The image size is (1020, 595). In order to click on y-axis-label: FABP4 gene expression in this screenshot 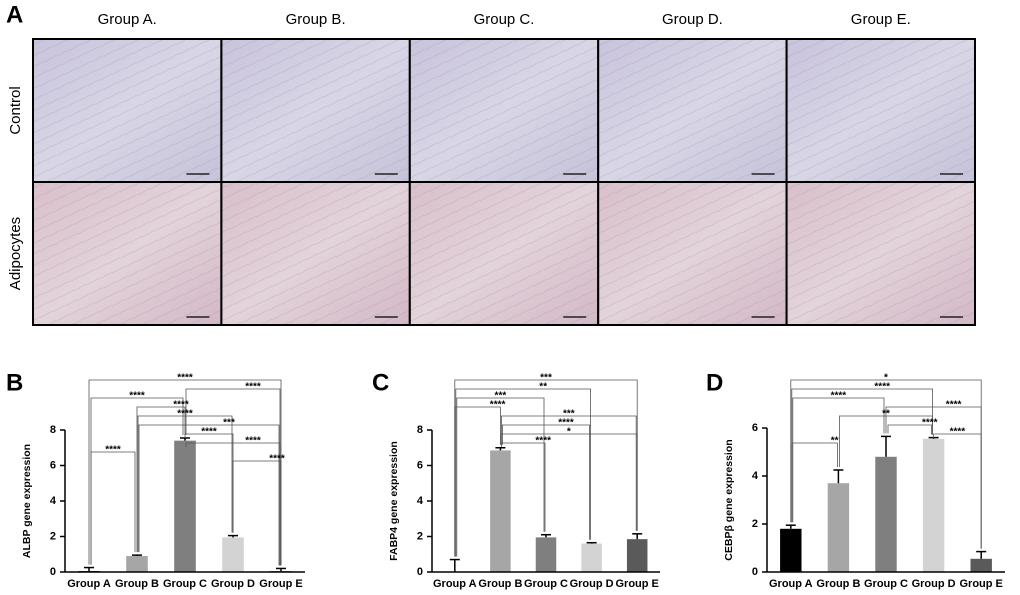, I will do `click(394, 501)`.